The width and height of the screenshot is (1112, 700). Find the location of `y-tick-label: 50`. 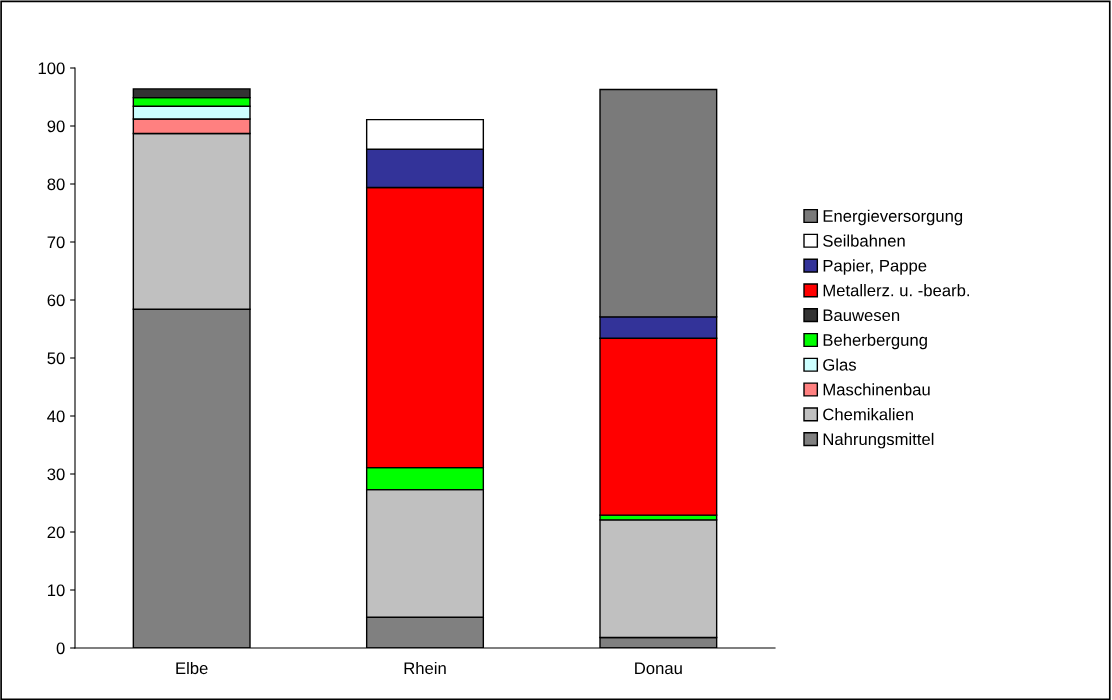

y-tick-label: 50 is located at coordinates (56, 358).